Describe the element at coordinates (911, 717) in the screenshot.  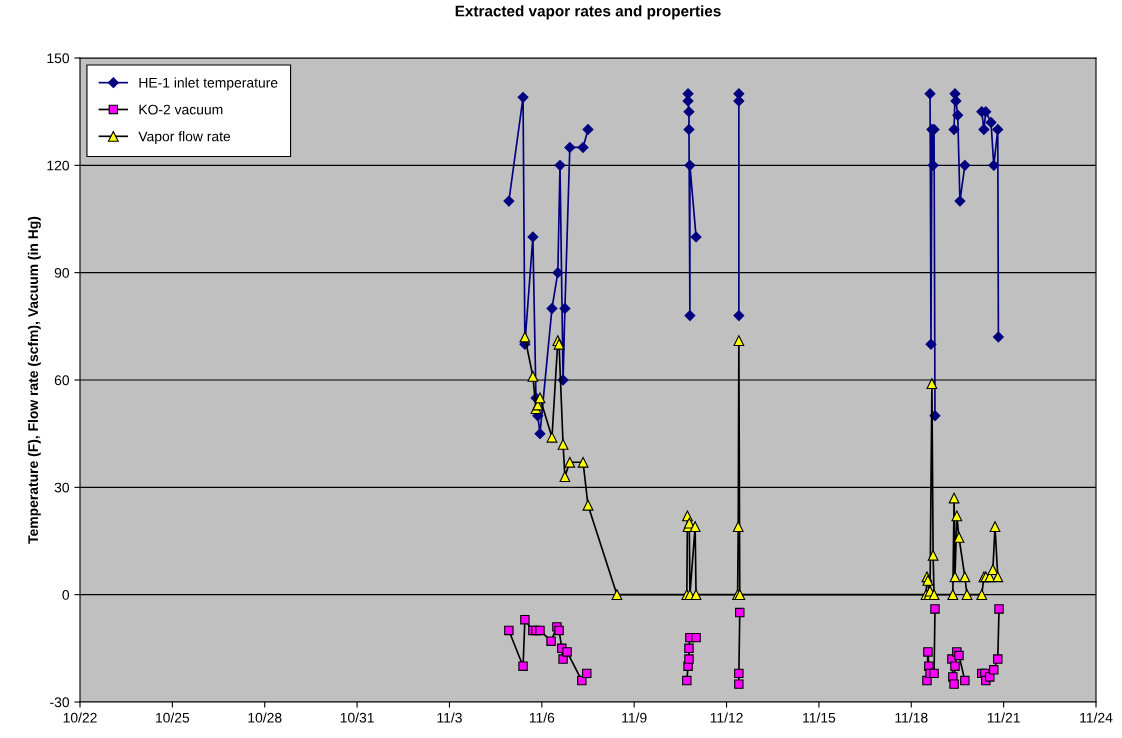
I see `x-tick-label: 11/18` at that location.